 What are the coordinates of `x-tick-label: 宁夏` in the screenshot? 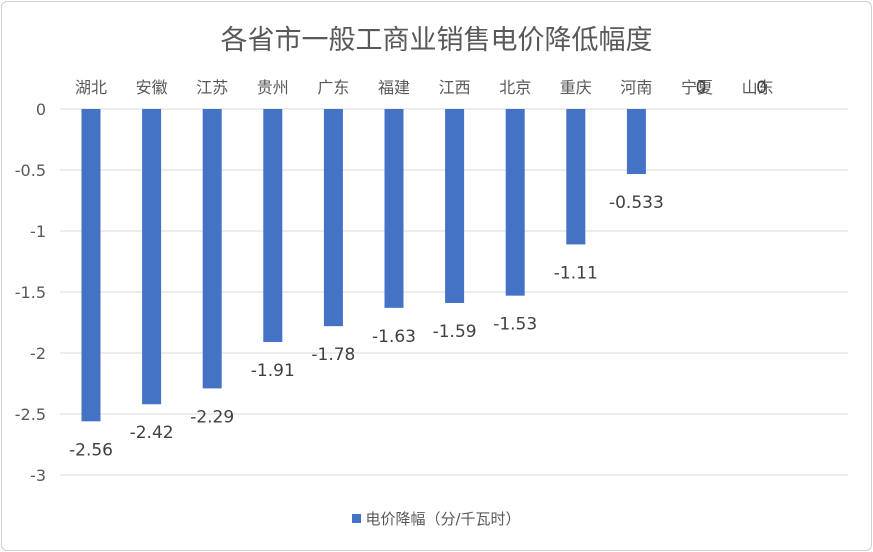 It's located at (697, 87).